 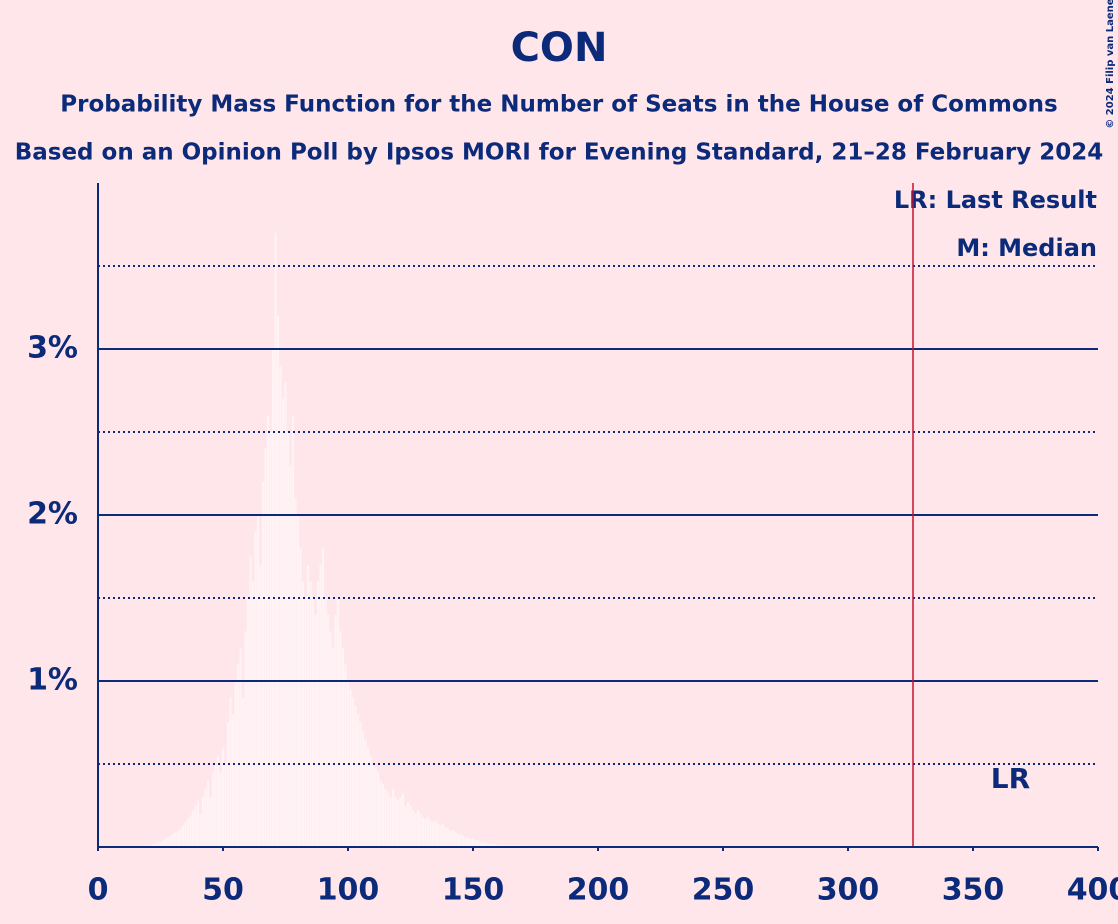 What do you see at coordinates (723, 890) in the screenshot?
I see `x-tick-label: 250` at bounding box center [723, 890].